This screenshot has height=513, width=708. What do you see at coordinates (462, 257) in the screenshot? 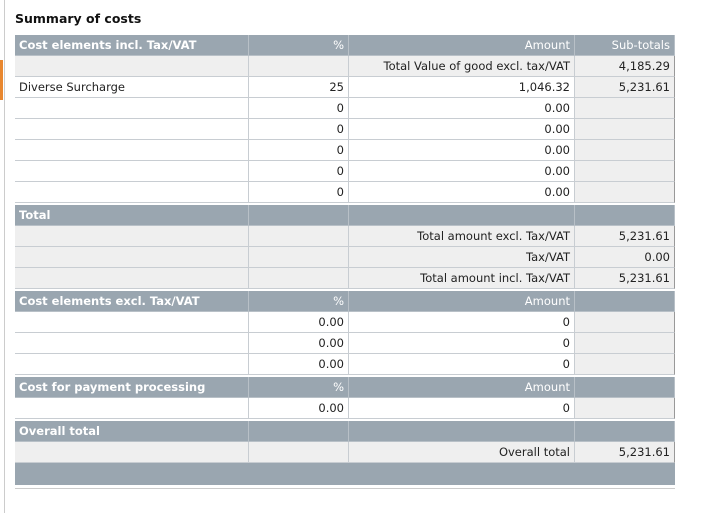
I see `cell: Tax/VAT` at bounding box center [462, 257].